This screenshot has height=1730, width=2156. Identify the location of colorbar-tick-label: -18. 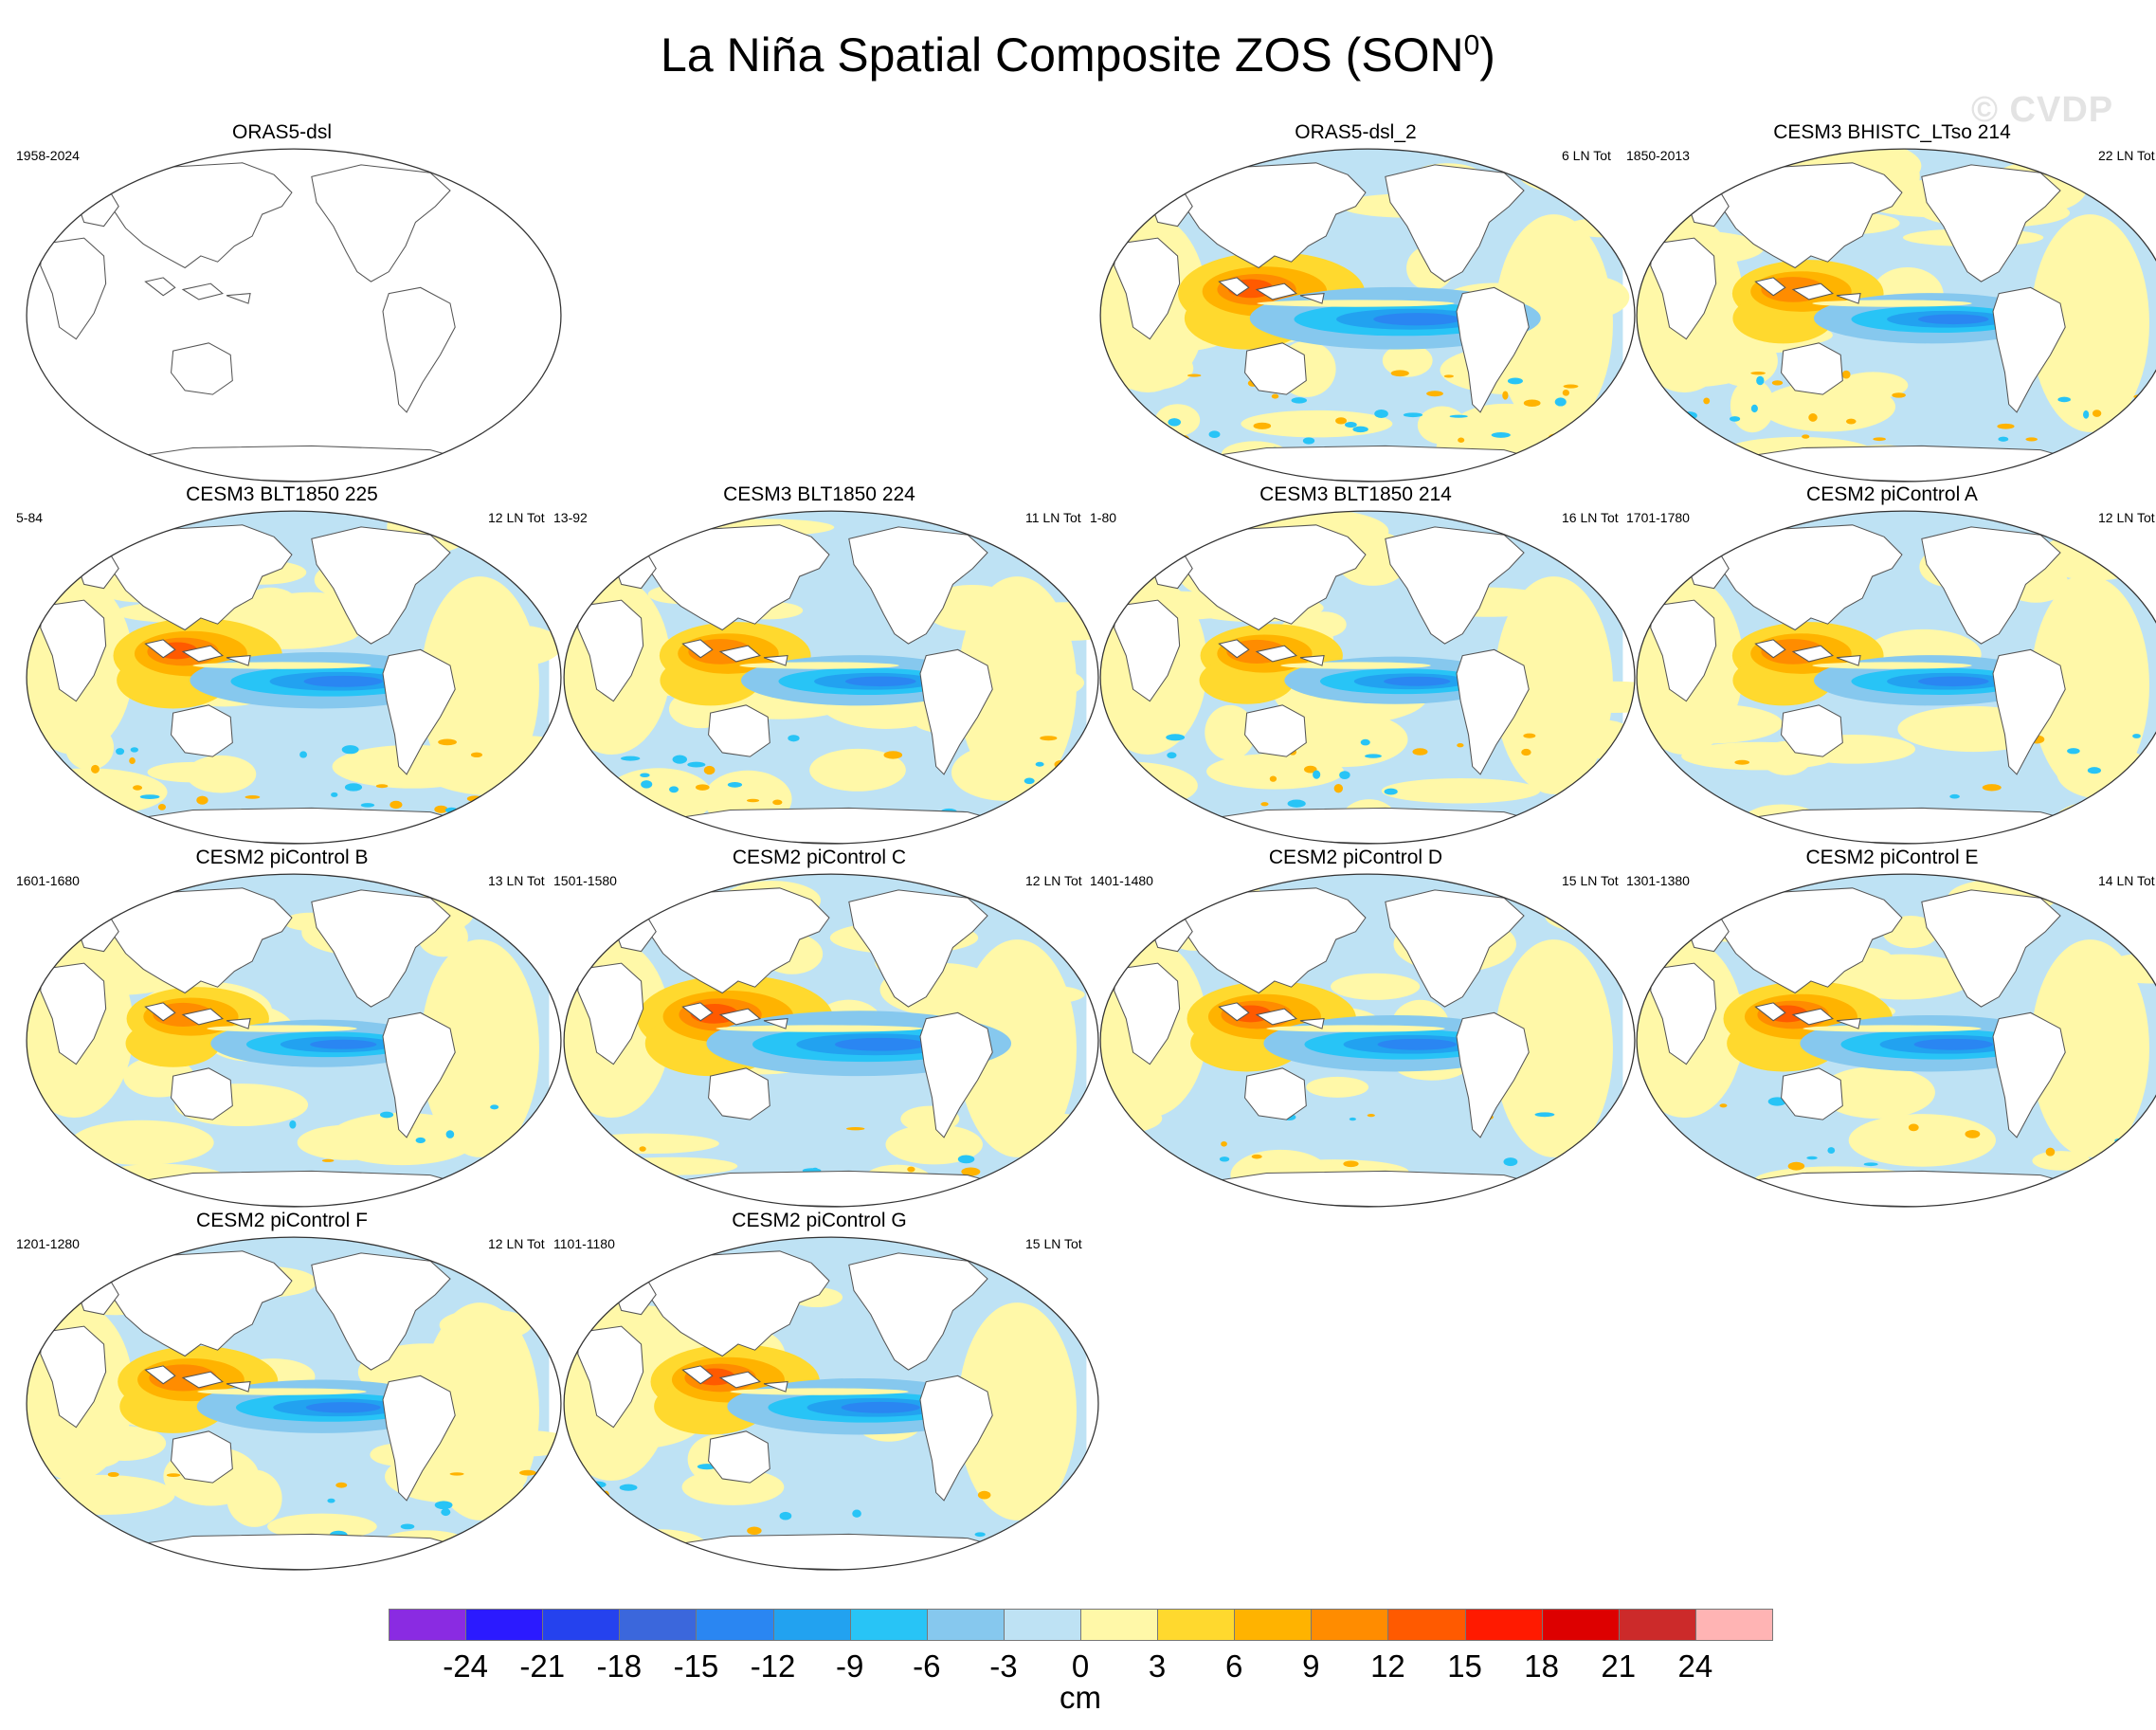
(620, 1666).